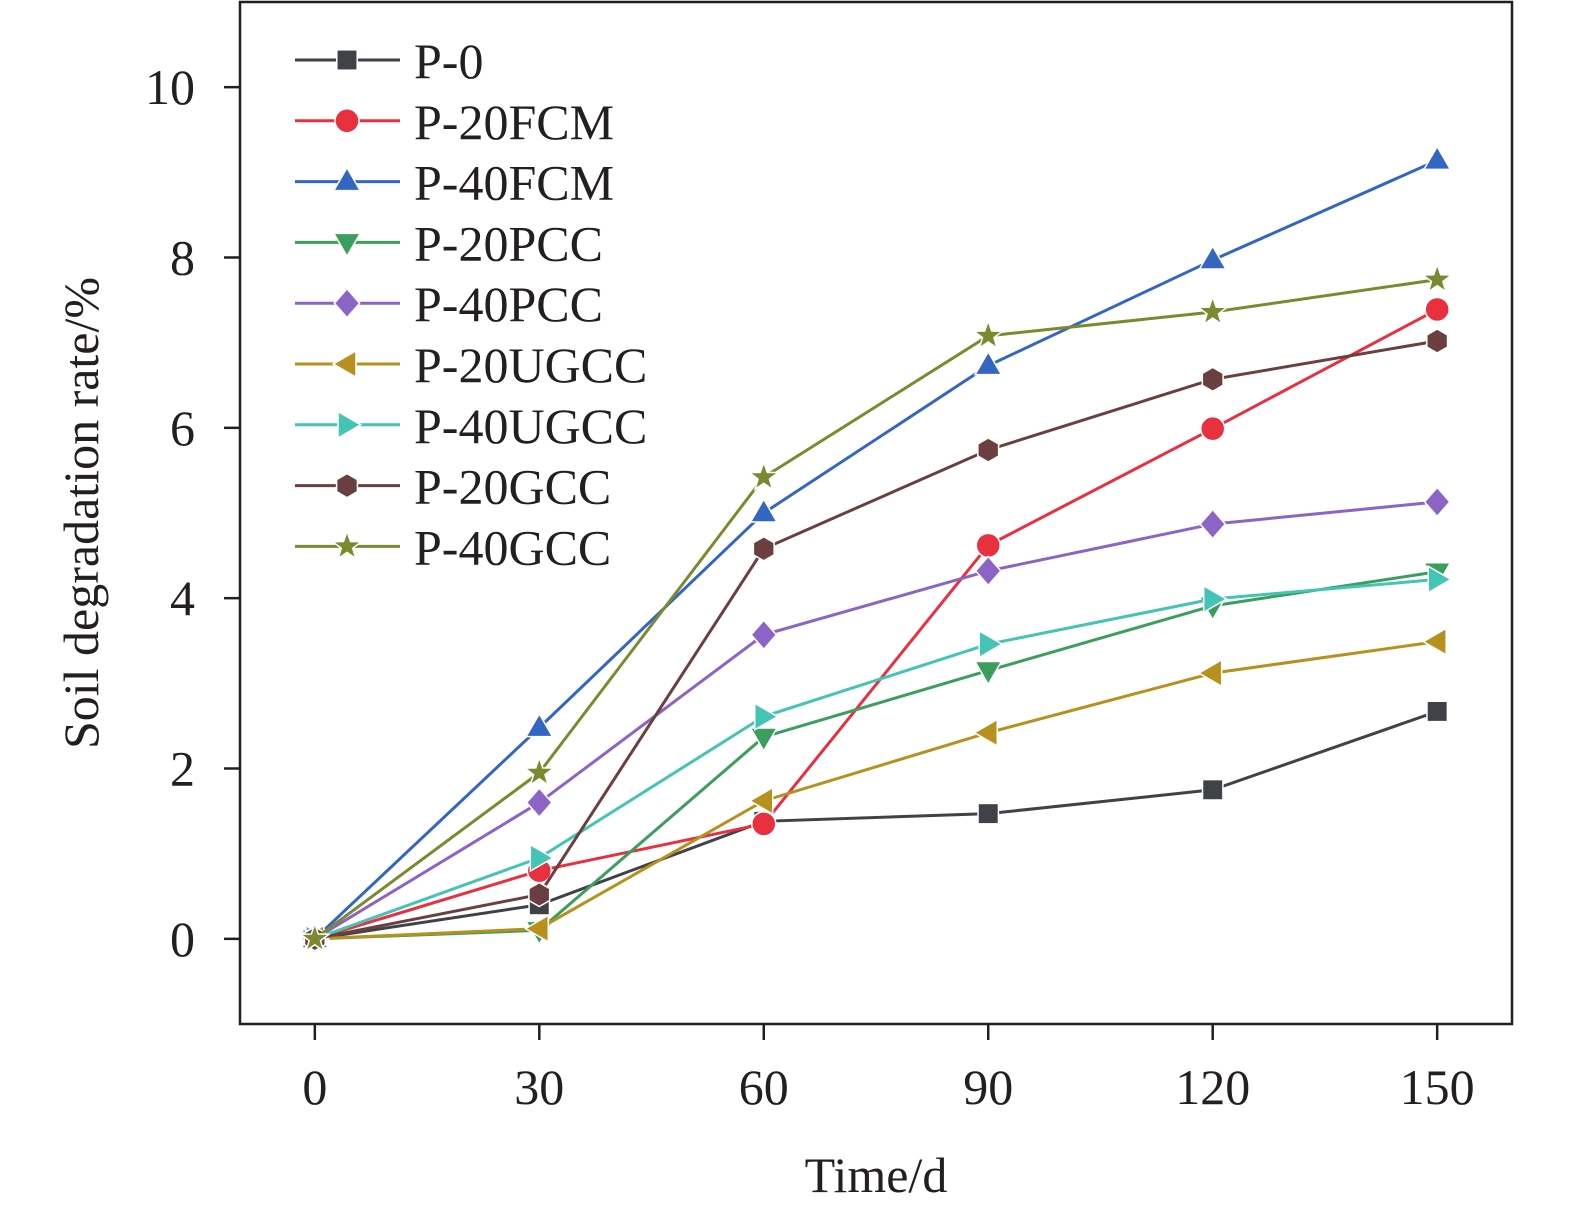  Describe the element at coordinates (530, 426) in the screenshot. I see `legend-label: P-40UGCC` at that location.